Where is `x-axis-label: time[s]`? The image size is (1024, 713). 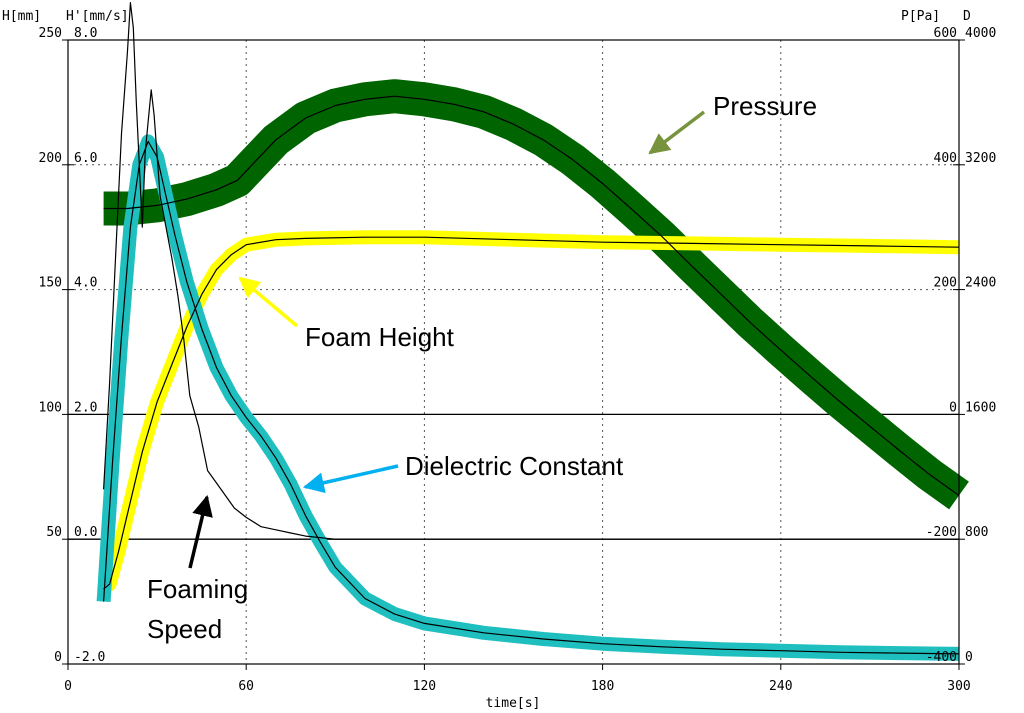 x-axis-label: time[s] is located at coordinates (513, 703).